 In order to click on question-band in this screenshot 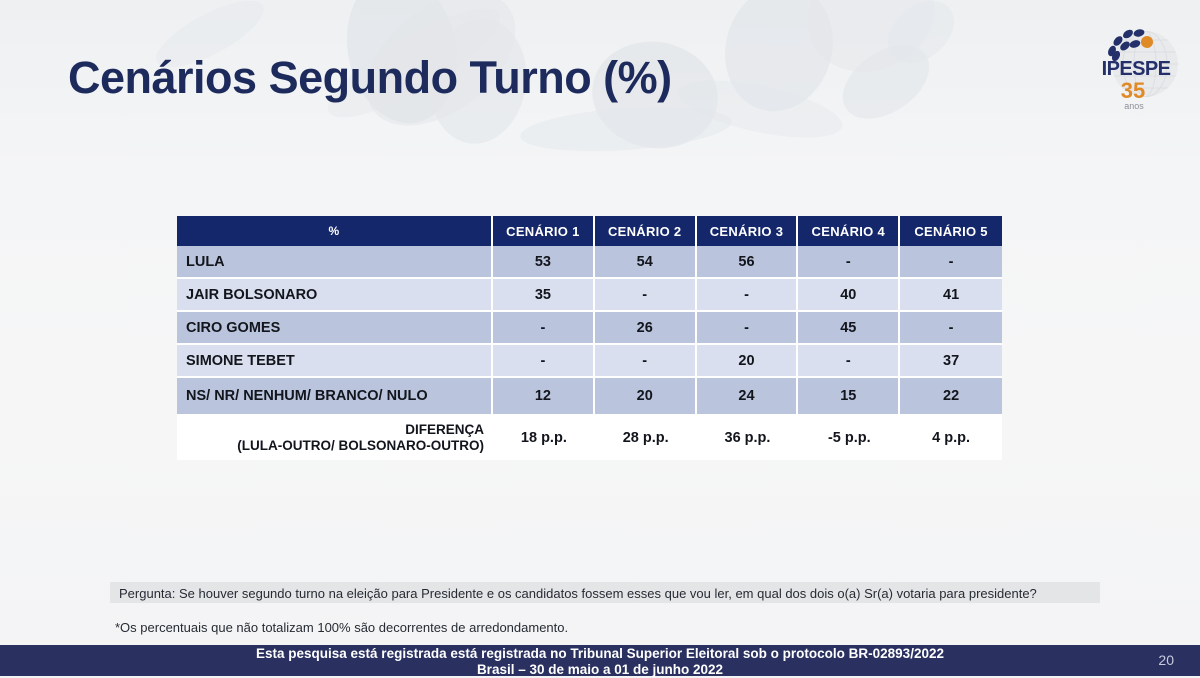, I will do `click(605, 592)`.